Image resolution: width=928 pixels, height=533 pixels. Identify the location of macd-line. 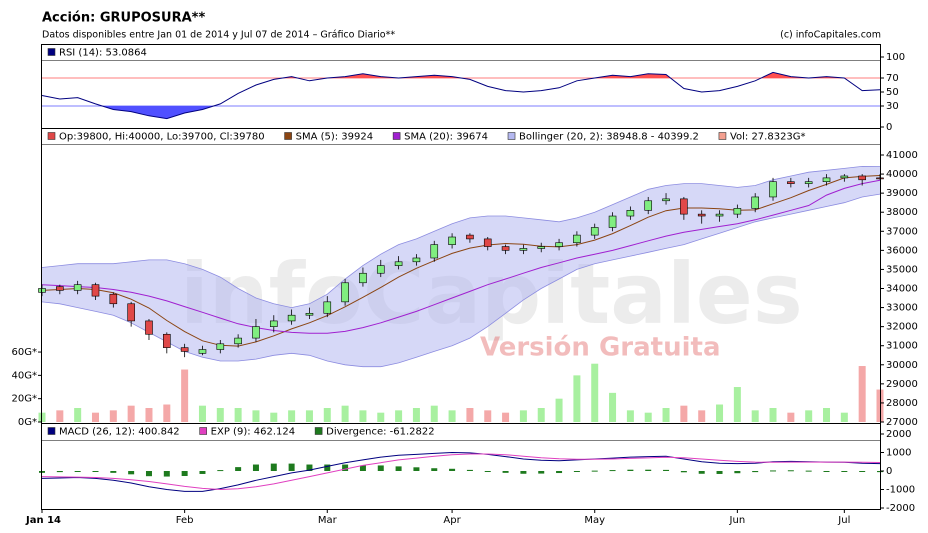
(461, 471).